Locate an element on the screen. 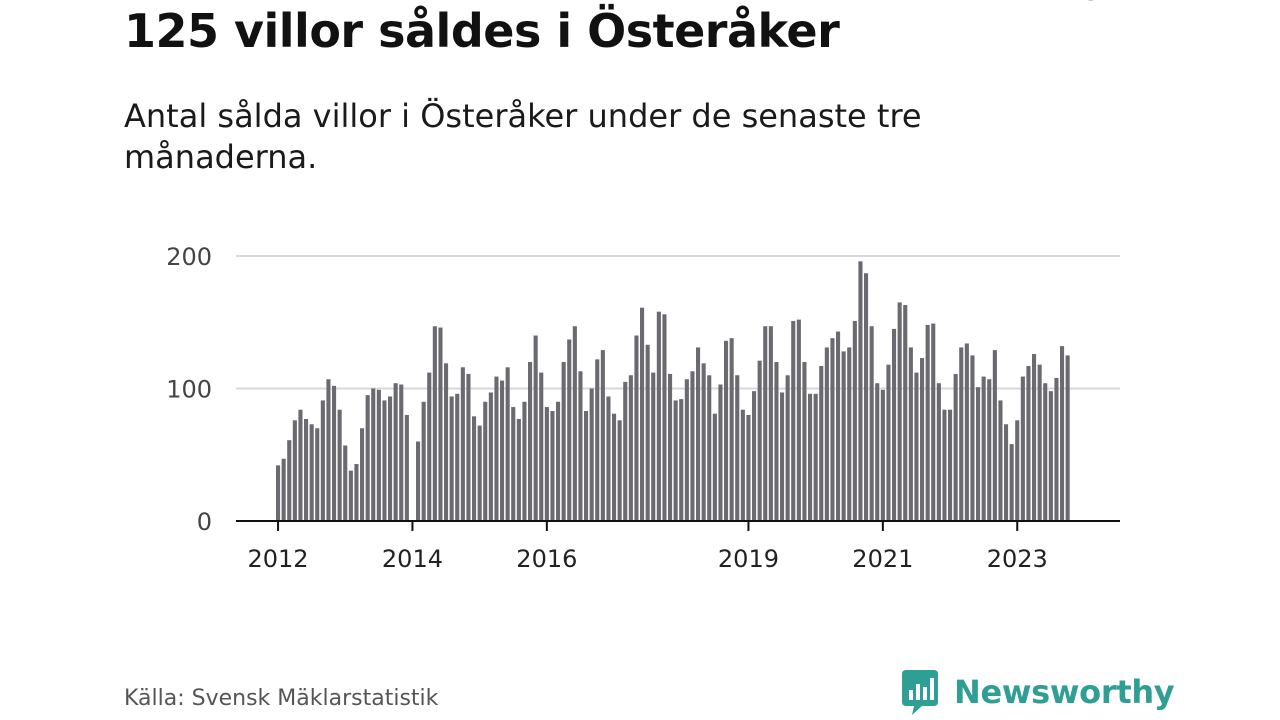 The image size is (1280, 720). newsworthy-logo-icon is located at coordinates (920, 692).